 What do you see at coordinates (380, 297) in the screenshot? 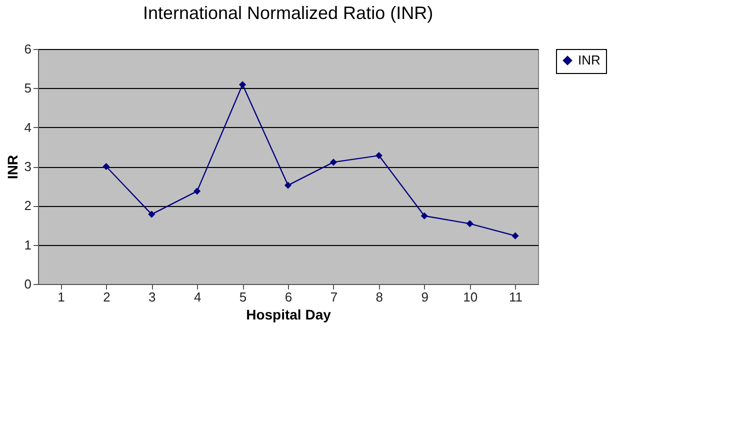
I see `x-tick-label: 8` at bounding box center [380, 297].